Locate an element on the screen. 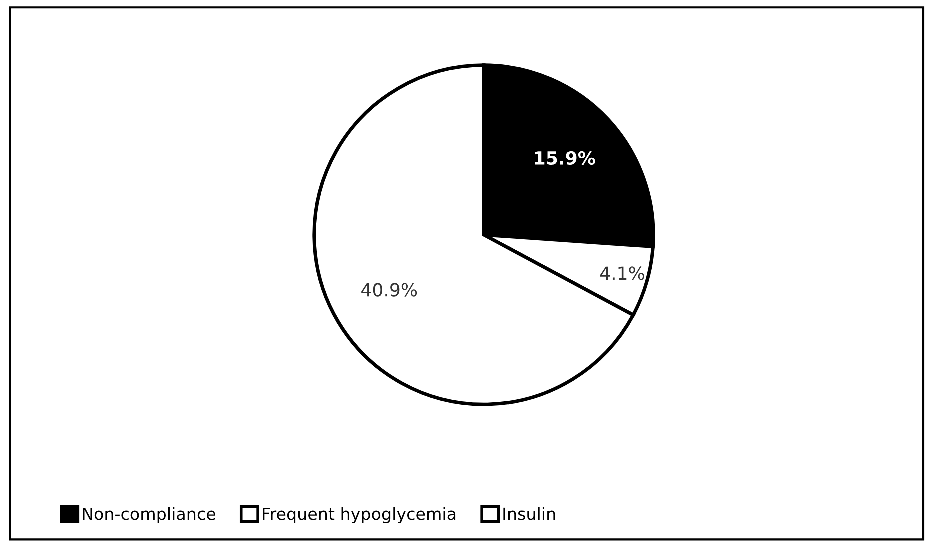 This screenshot has height=544, width=930. legend-label: Frequent hypoglycemia is located at coordinates (359, 515).